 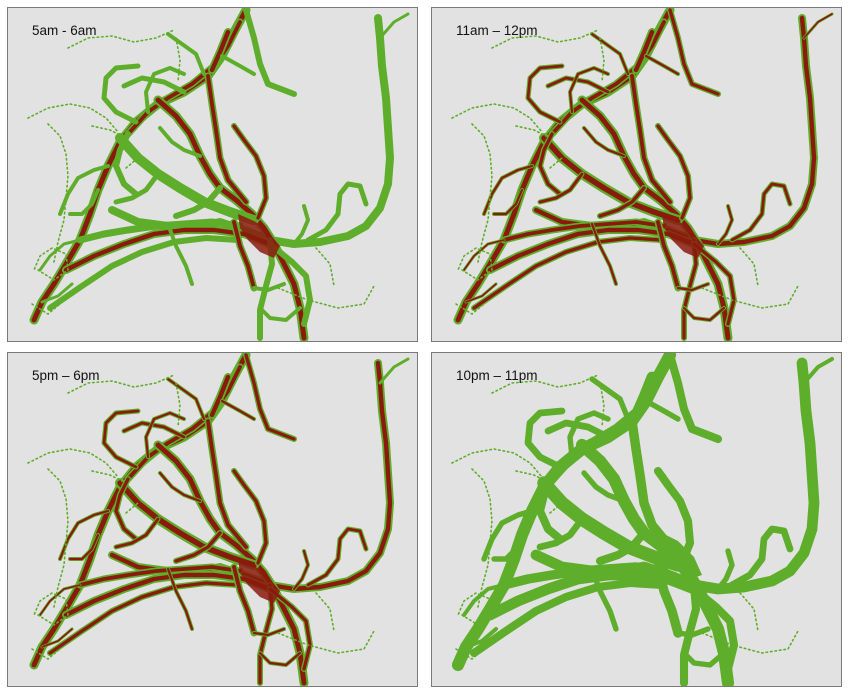 What do you see at coordinates (259, 236) in the screenshot?
I see `congestion-hub` at bounding box center [259, 236].